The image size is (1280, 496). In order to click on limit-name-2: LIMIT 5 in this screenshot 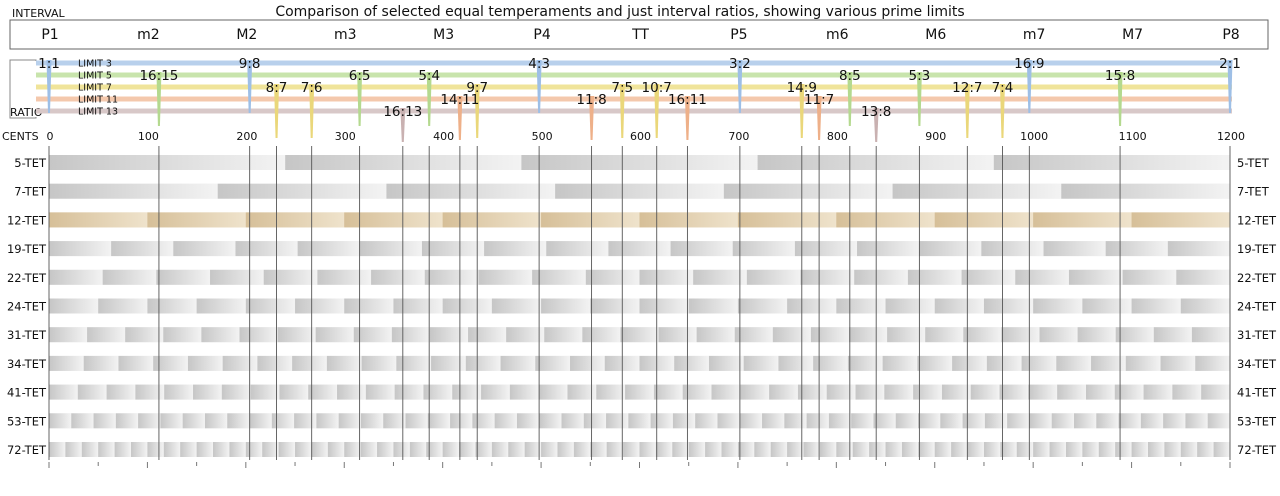, I will do `click(95, 76)`.